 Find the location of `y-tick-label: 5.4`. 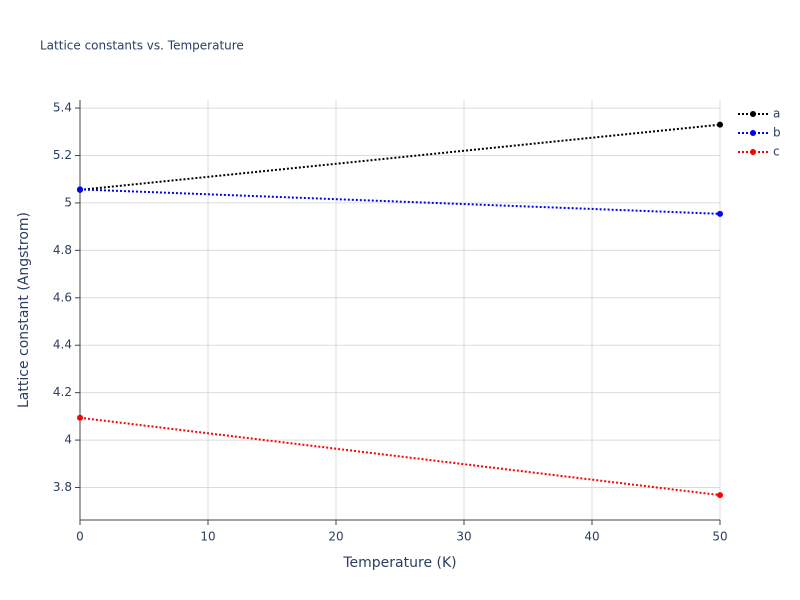

y-tick-label: 5.4 is located at coordinates (62, 108).